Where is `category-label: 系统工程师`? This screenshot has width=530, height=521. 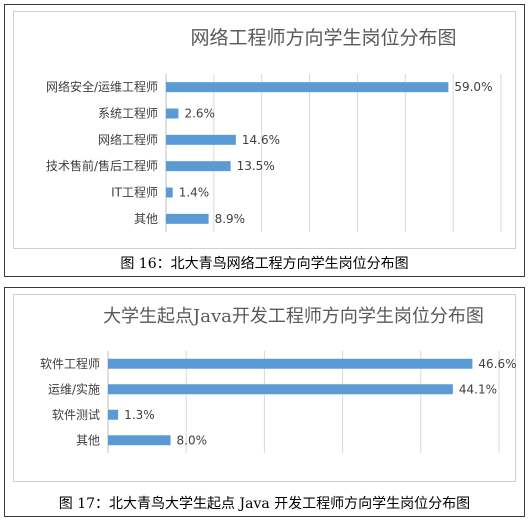 category-label: 系统工程师 is located at coordinates (128, 113).